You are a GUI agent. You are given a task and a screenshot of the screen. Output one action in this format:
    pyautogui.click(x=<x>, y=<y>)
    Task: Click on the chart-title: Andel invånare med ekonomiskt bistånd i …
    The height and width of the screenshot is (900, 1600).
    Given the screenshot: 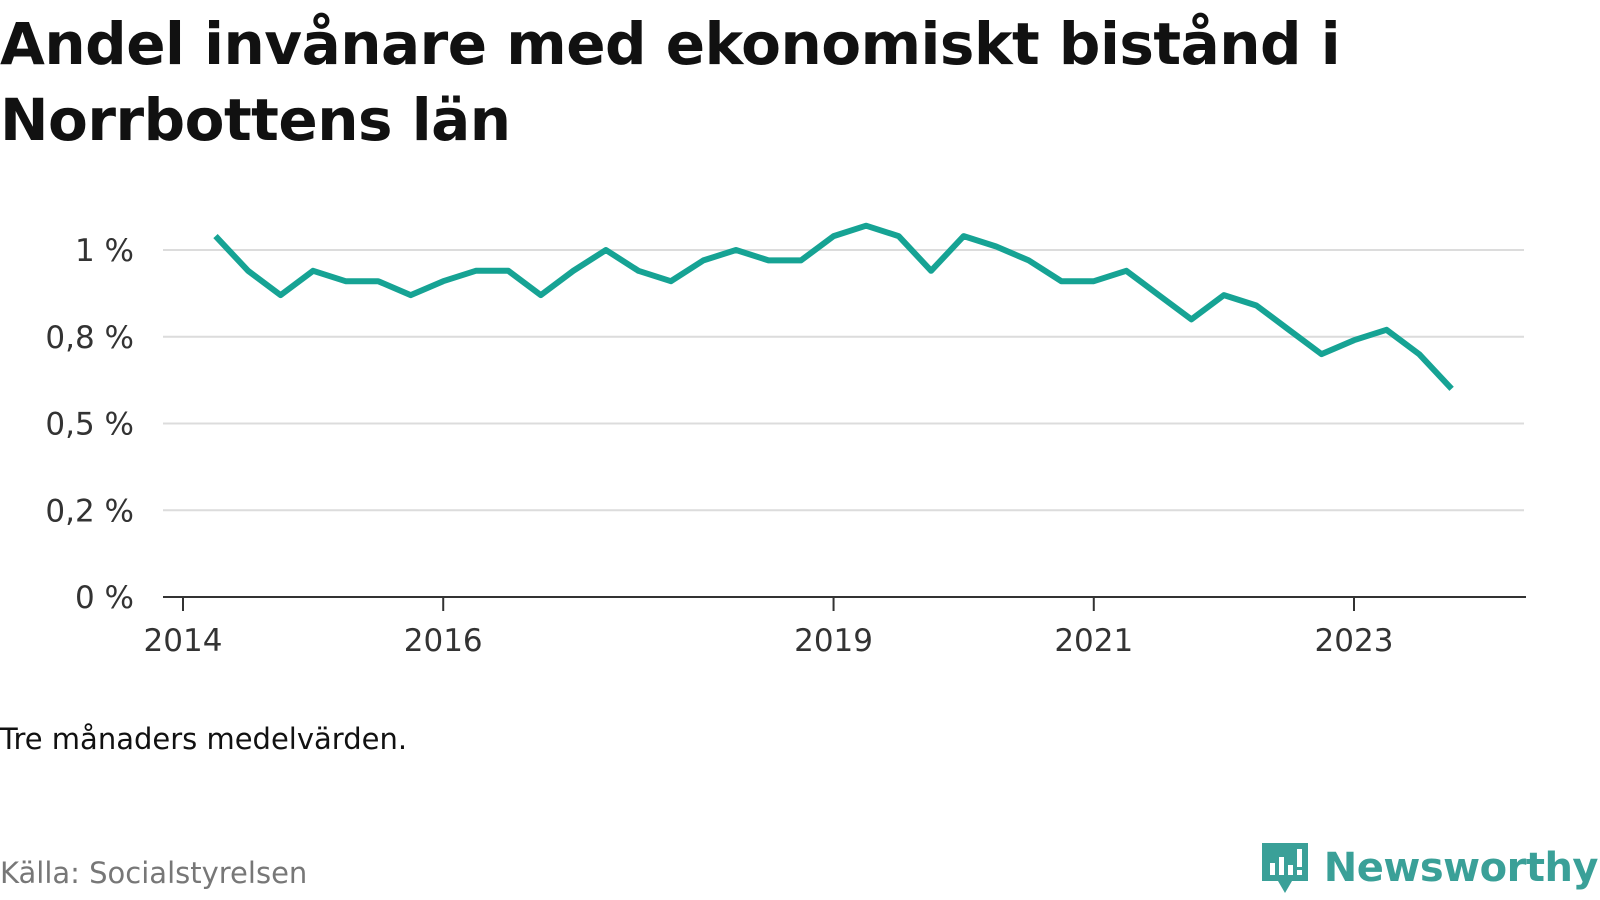 What is the action you would take?
    pyautogui.click(x=670, y=82)
    